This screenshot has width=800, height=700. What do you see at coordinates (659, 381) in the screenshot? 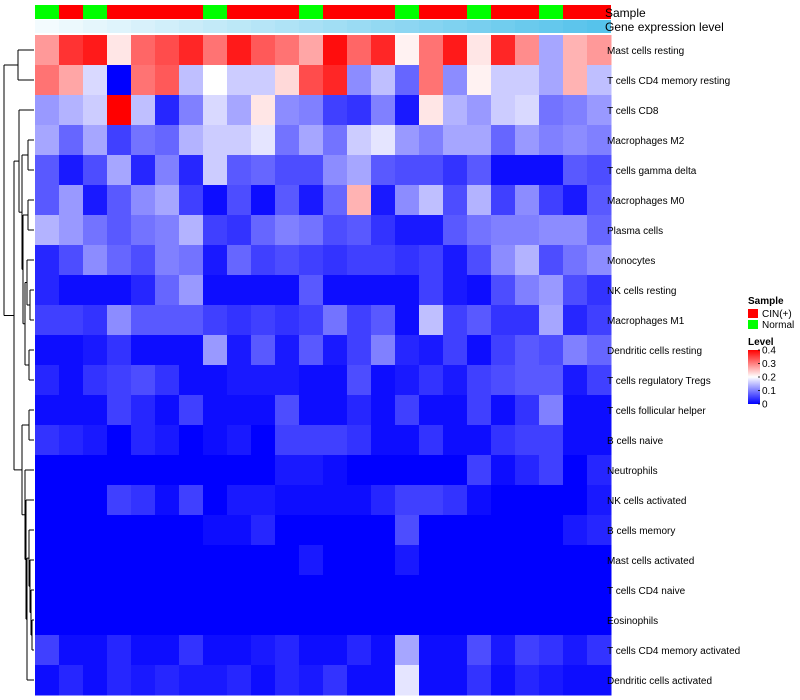
I see `row-label: T cells regulatory Tregs` at bounding box center [659, 381].